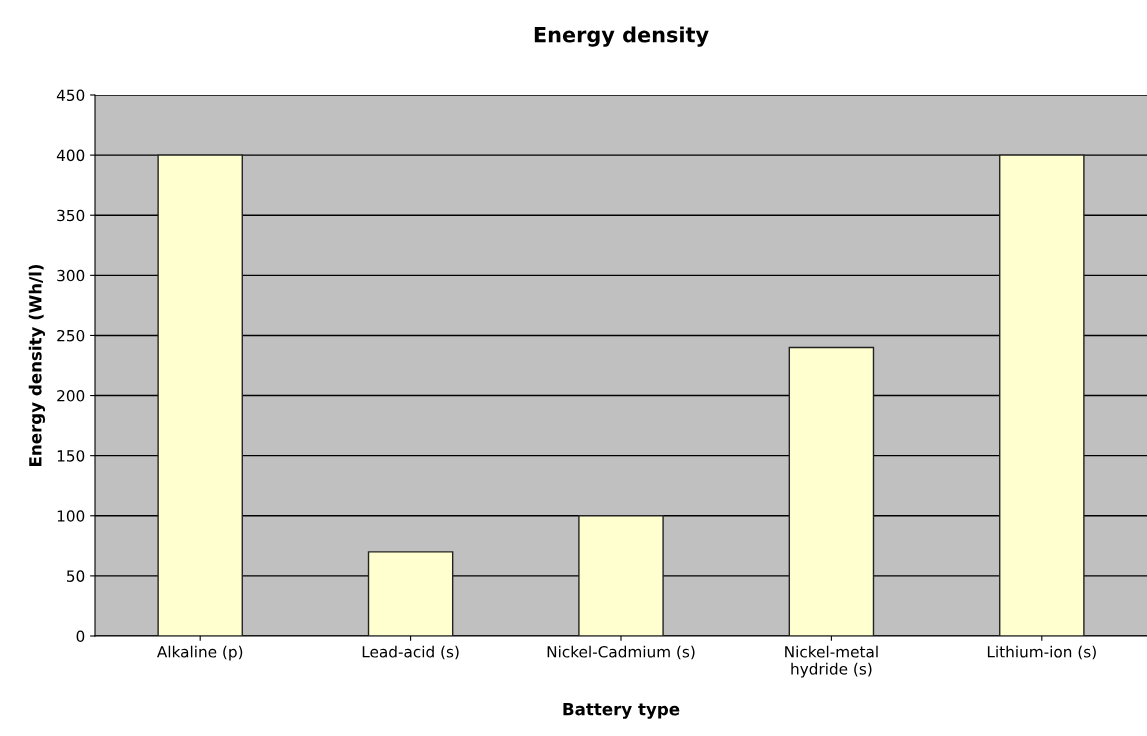 Image resolution: width=1147 pixels, height=736 pixels. I want to click on x-tick-label: Alkaline (p), so click(199, 653).